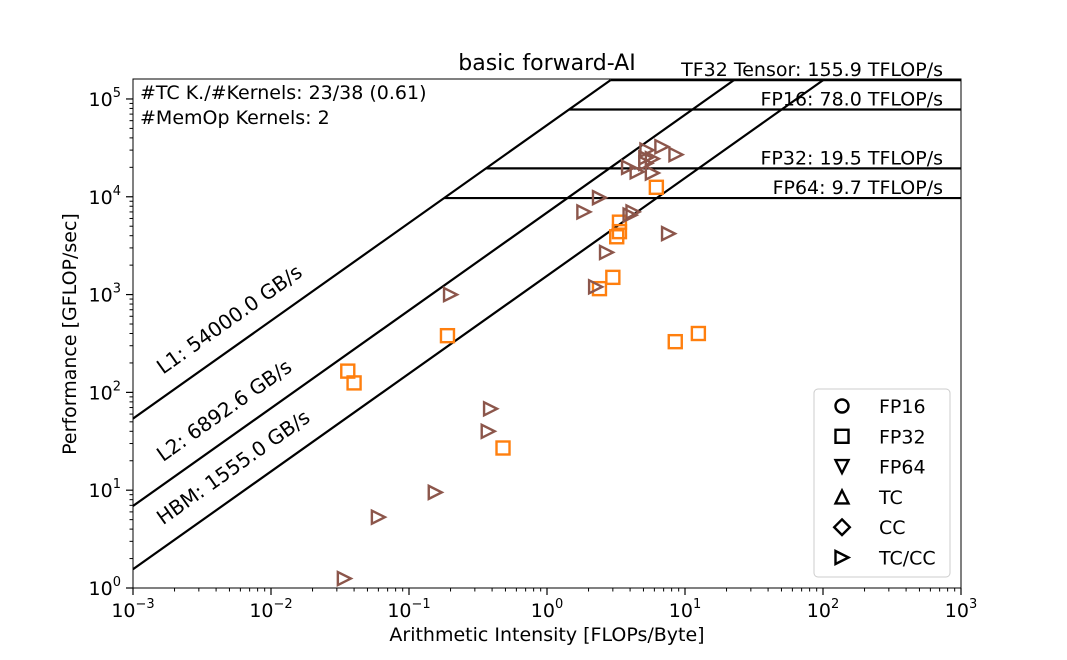  Describe the element at coordinates (851, 100) in the screenshot. I see `compute-ceiling-label: FP16: 78.0 TFLOP/s` at that location.